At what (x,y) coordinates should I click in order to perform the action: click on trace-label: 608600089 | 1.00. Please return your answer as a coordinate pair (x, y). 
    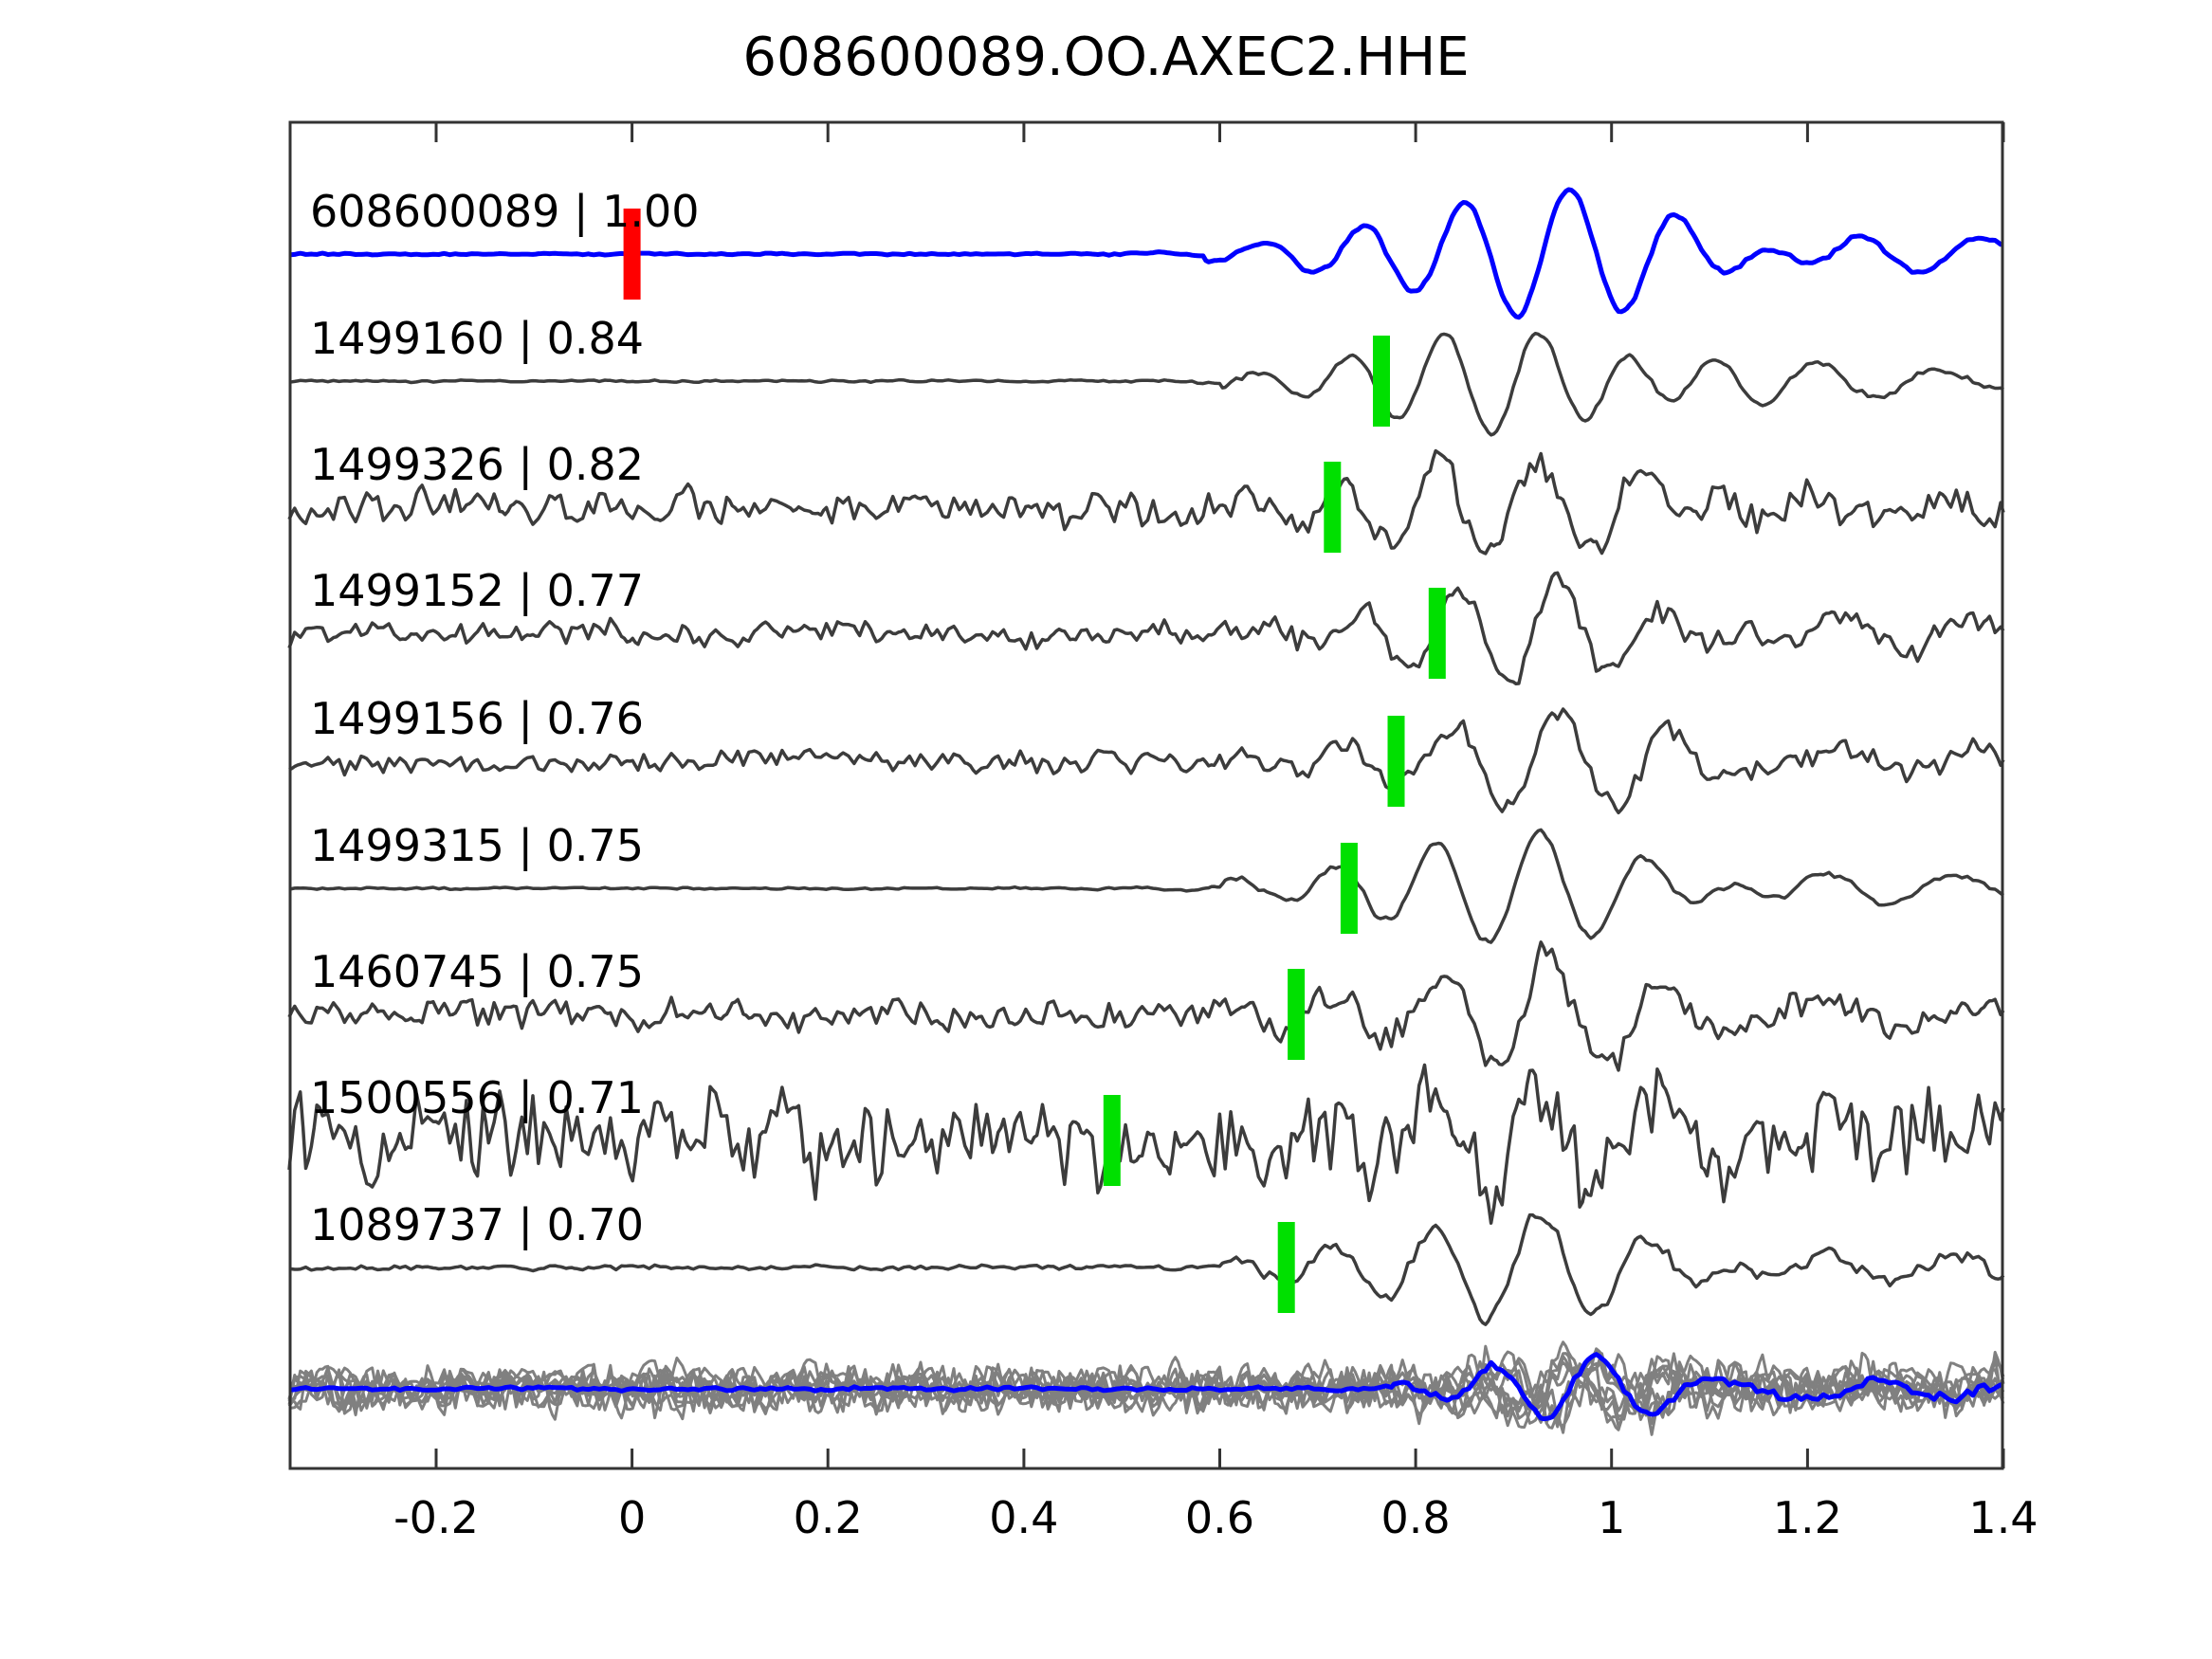
    Looking at the image, I should click on (505, 211).